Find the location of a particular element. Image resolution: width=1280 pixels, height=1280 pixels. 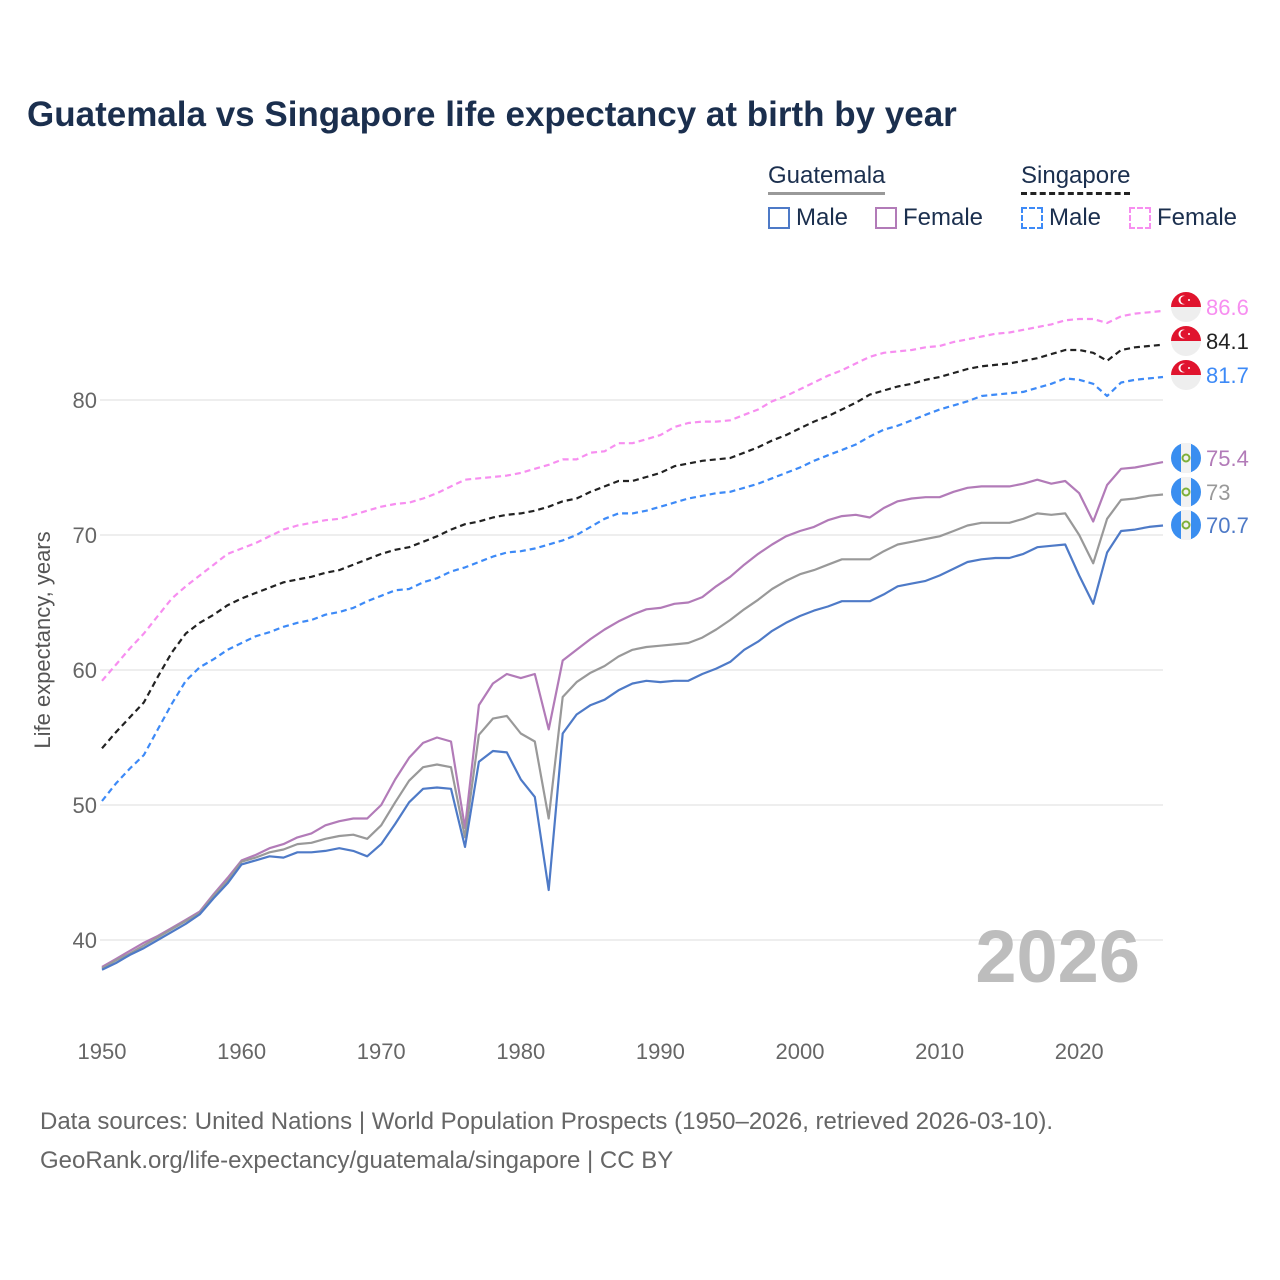

x-tick-label: 2010 is located at coordinates (939, 1051).